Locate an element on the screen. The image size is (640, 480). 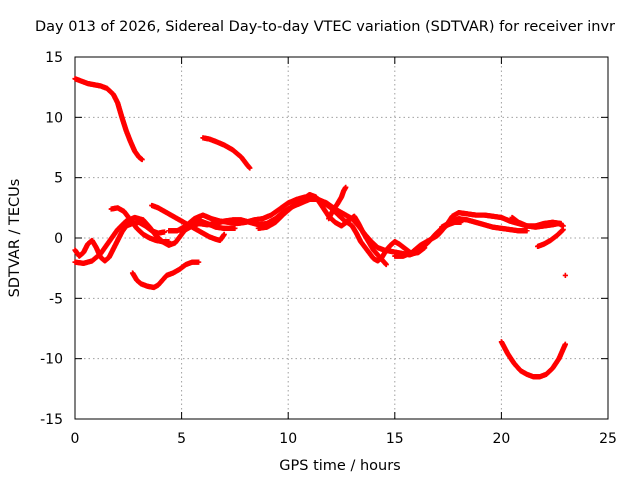
x-tick-label: 0 is located at coordinates (75, 439).